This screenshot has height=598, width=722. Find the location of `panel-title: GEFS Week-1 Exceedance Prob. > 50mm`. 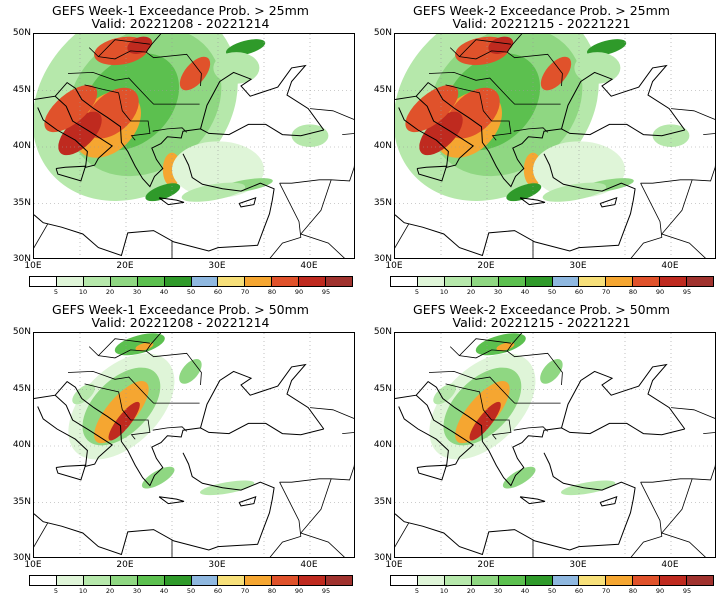

panel-title: GEFS Week-1 Exceedance Prob. > 50mm is located at coordinates (180, 309).